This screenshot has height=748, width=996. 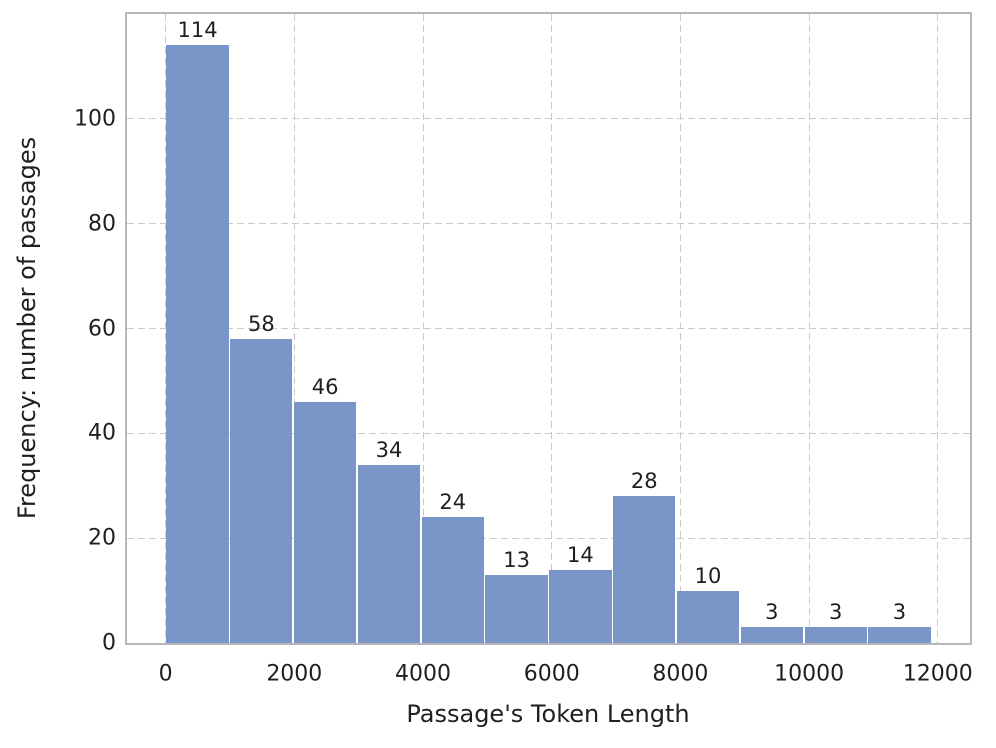 I want to click on y-tick-label: 0, so click(x=109, y=643).